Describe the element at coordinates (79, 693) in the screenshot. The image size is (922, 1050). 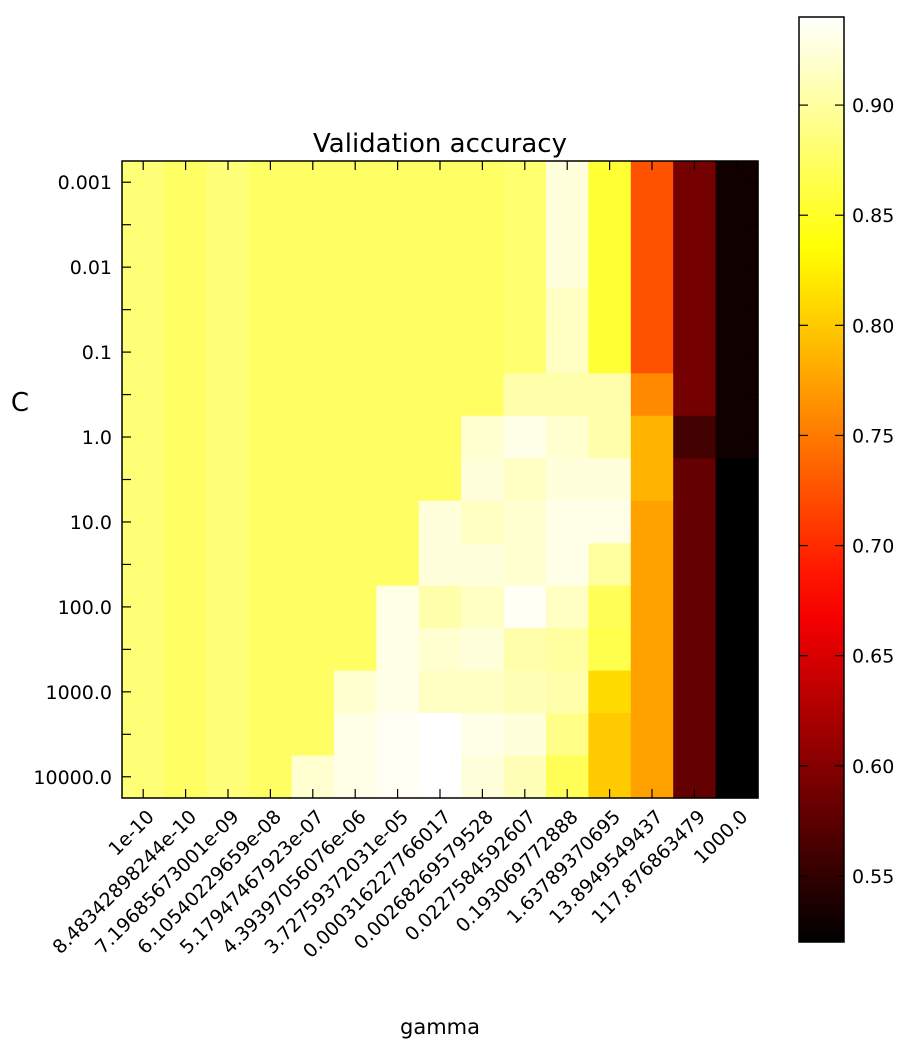
I see `y-tick-label: 1000.0` at that location.